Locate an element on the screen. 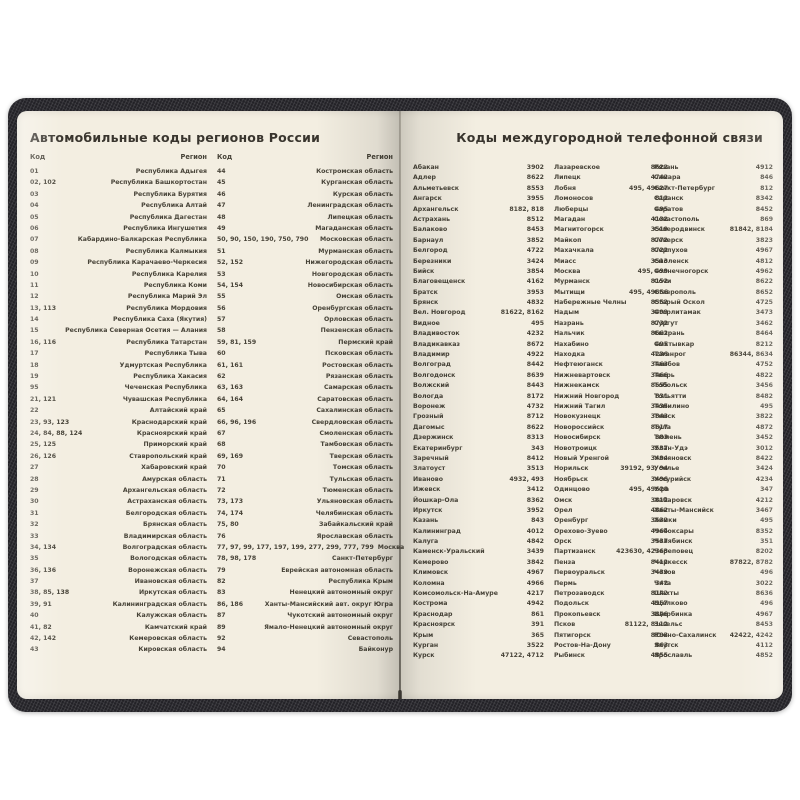 The width and height of the screenshot is (800, 800). code-cell: 8622 is located at coordinates (764, 282).